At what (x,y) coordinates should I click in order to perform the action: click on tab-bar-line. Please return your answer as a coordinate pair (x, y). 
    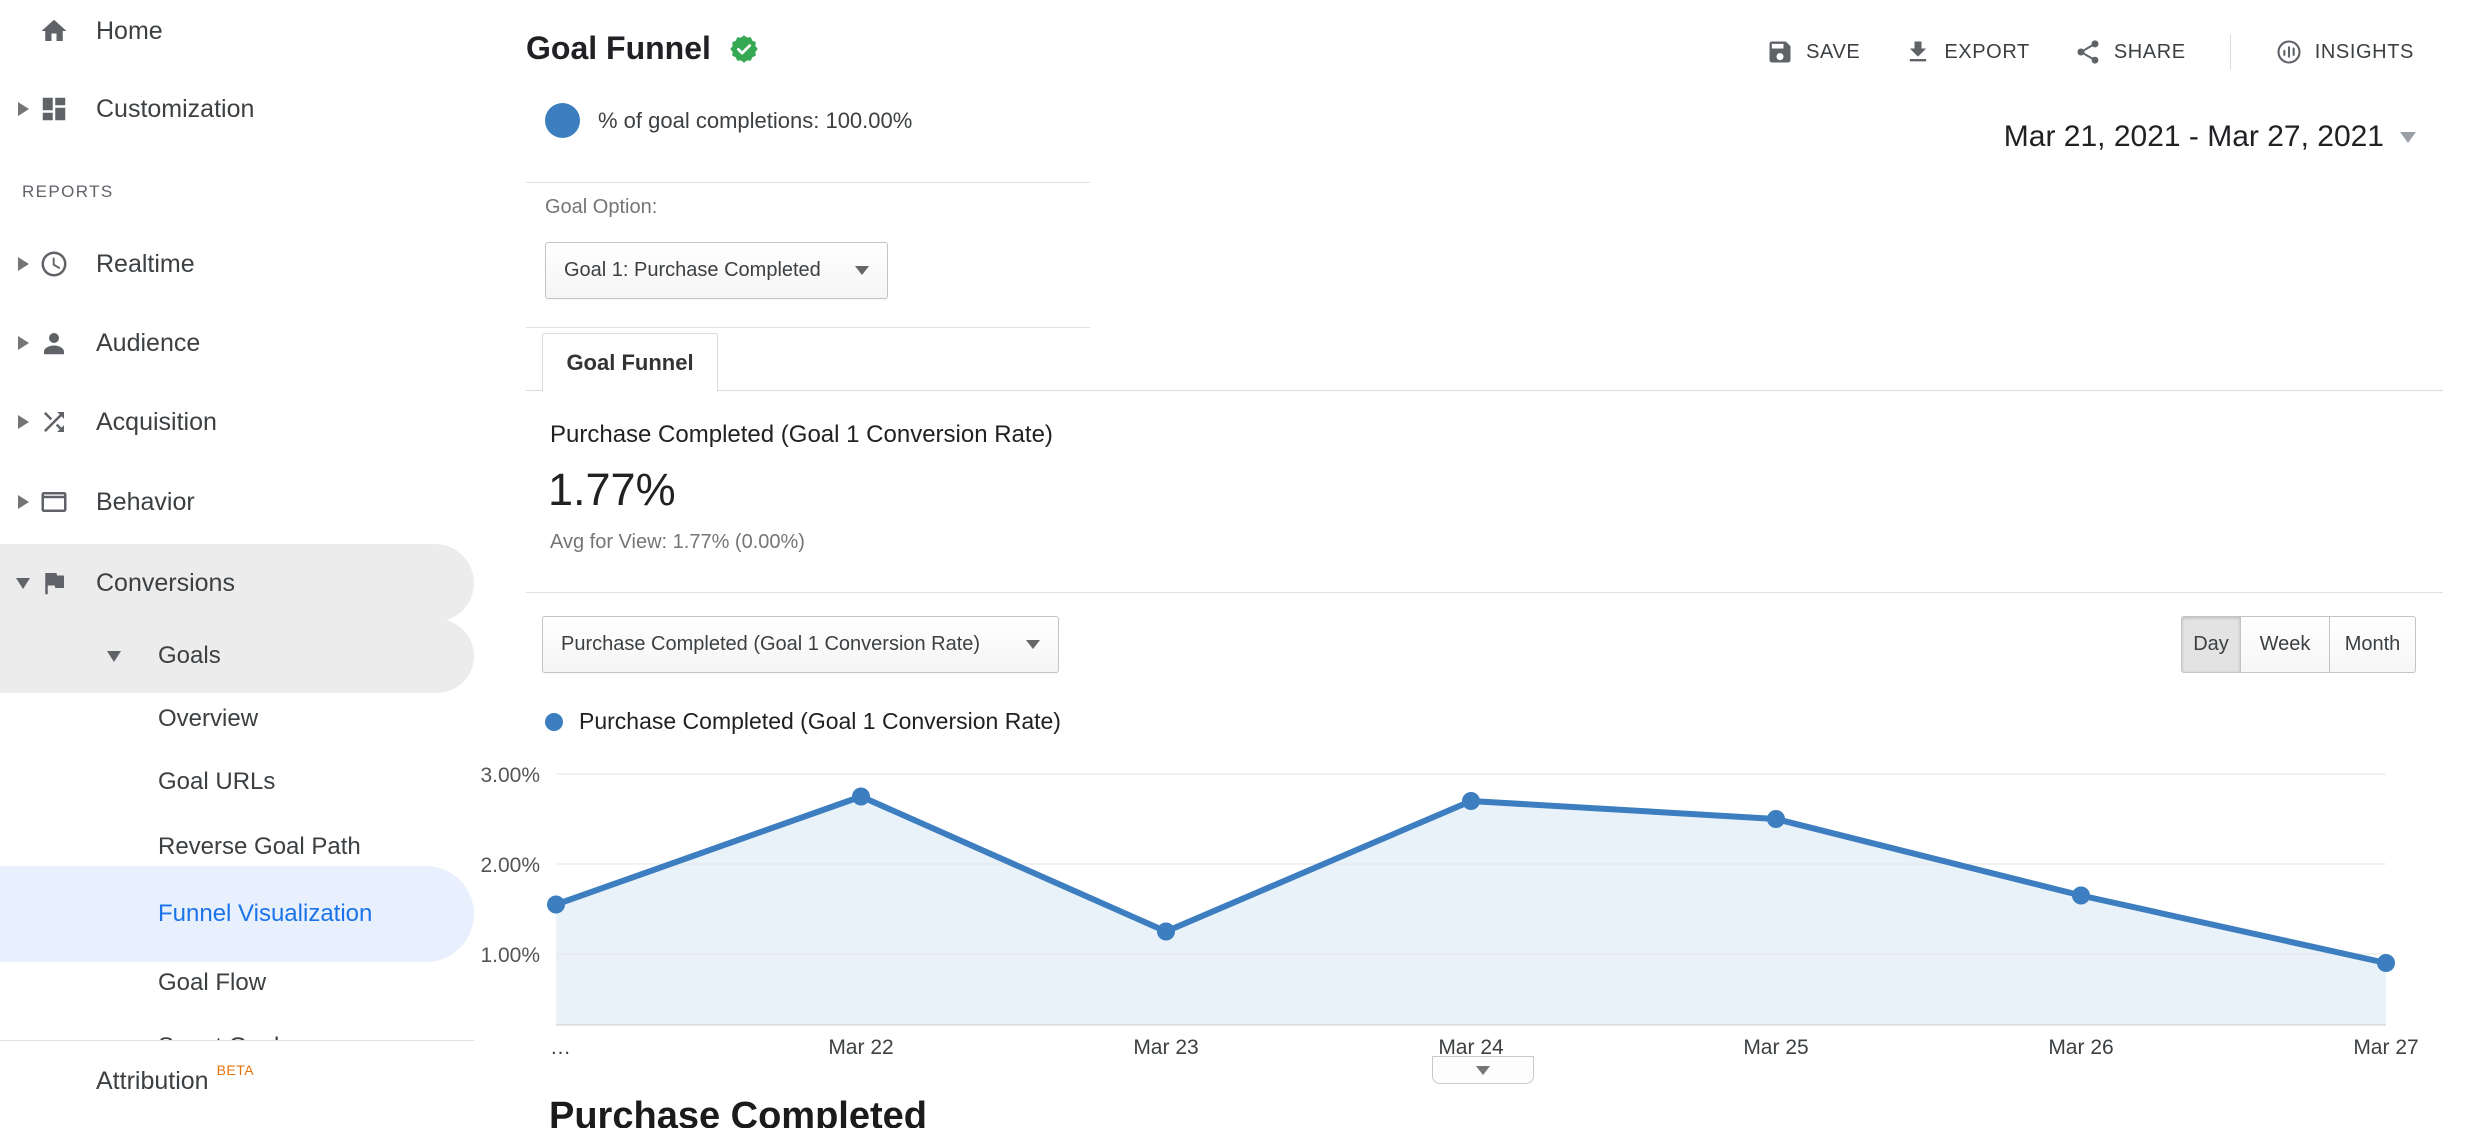
    Looking at the image, I should click on (1484, 390).